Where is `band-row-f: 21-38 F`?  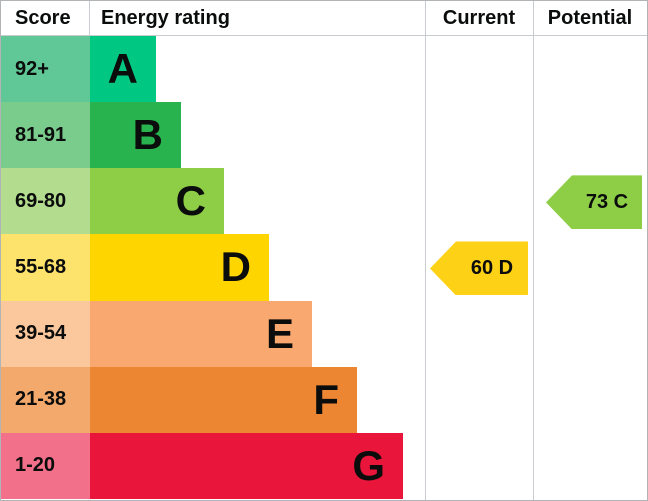 band-row-f: 21-38 F is located at coordinates (324, 399).